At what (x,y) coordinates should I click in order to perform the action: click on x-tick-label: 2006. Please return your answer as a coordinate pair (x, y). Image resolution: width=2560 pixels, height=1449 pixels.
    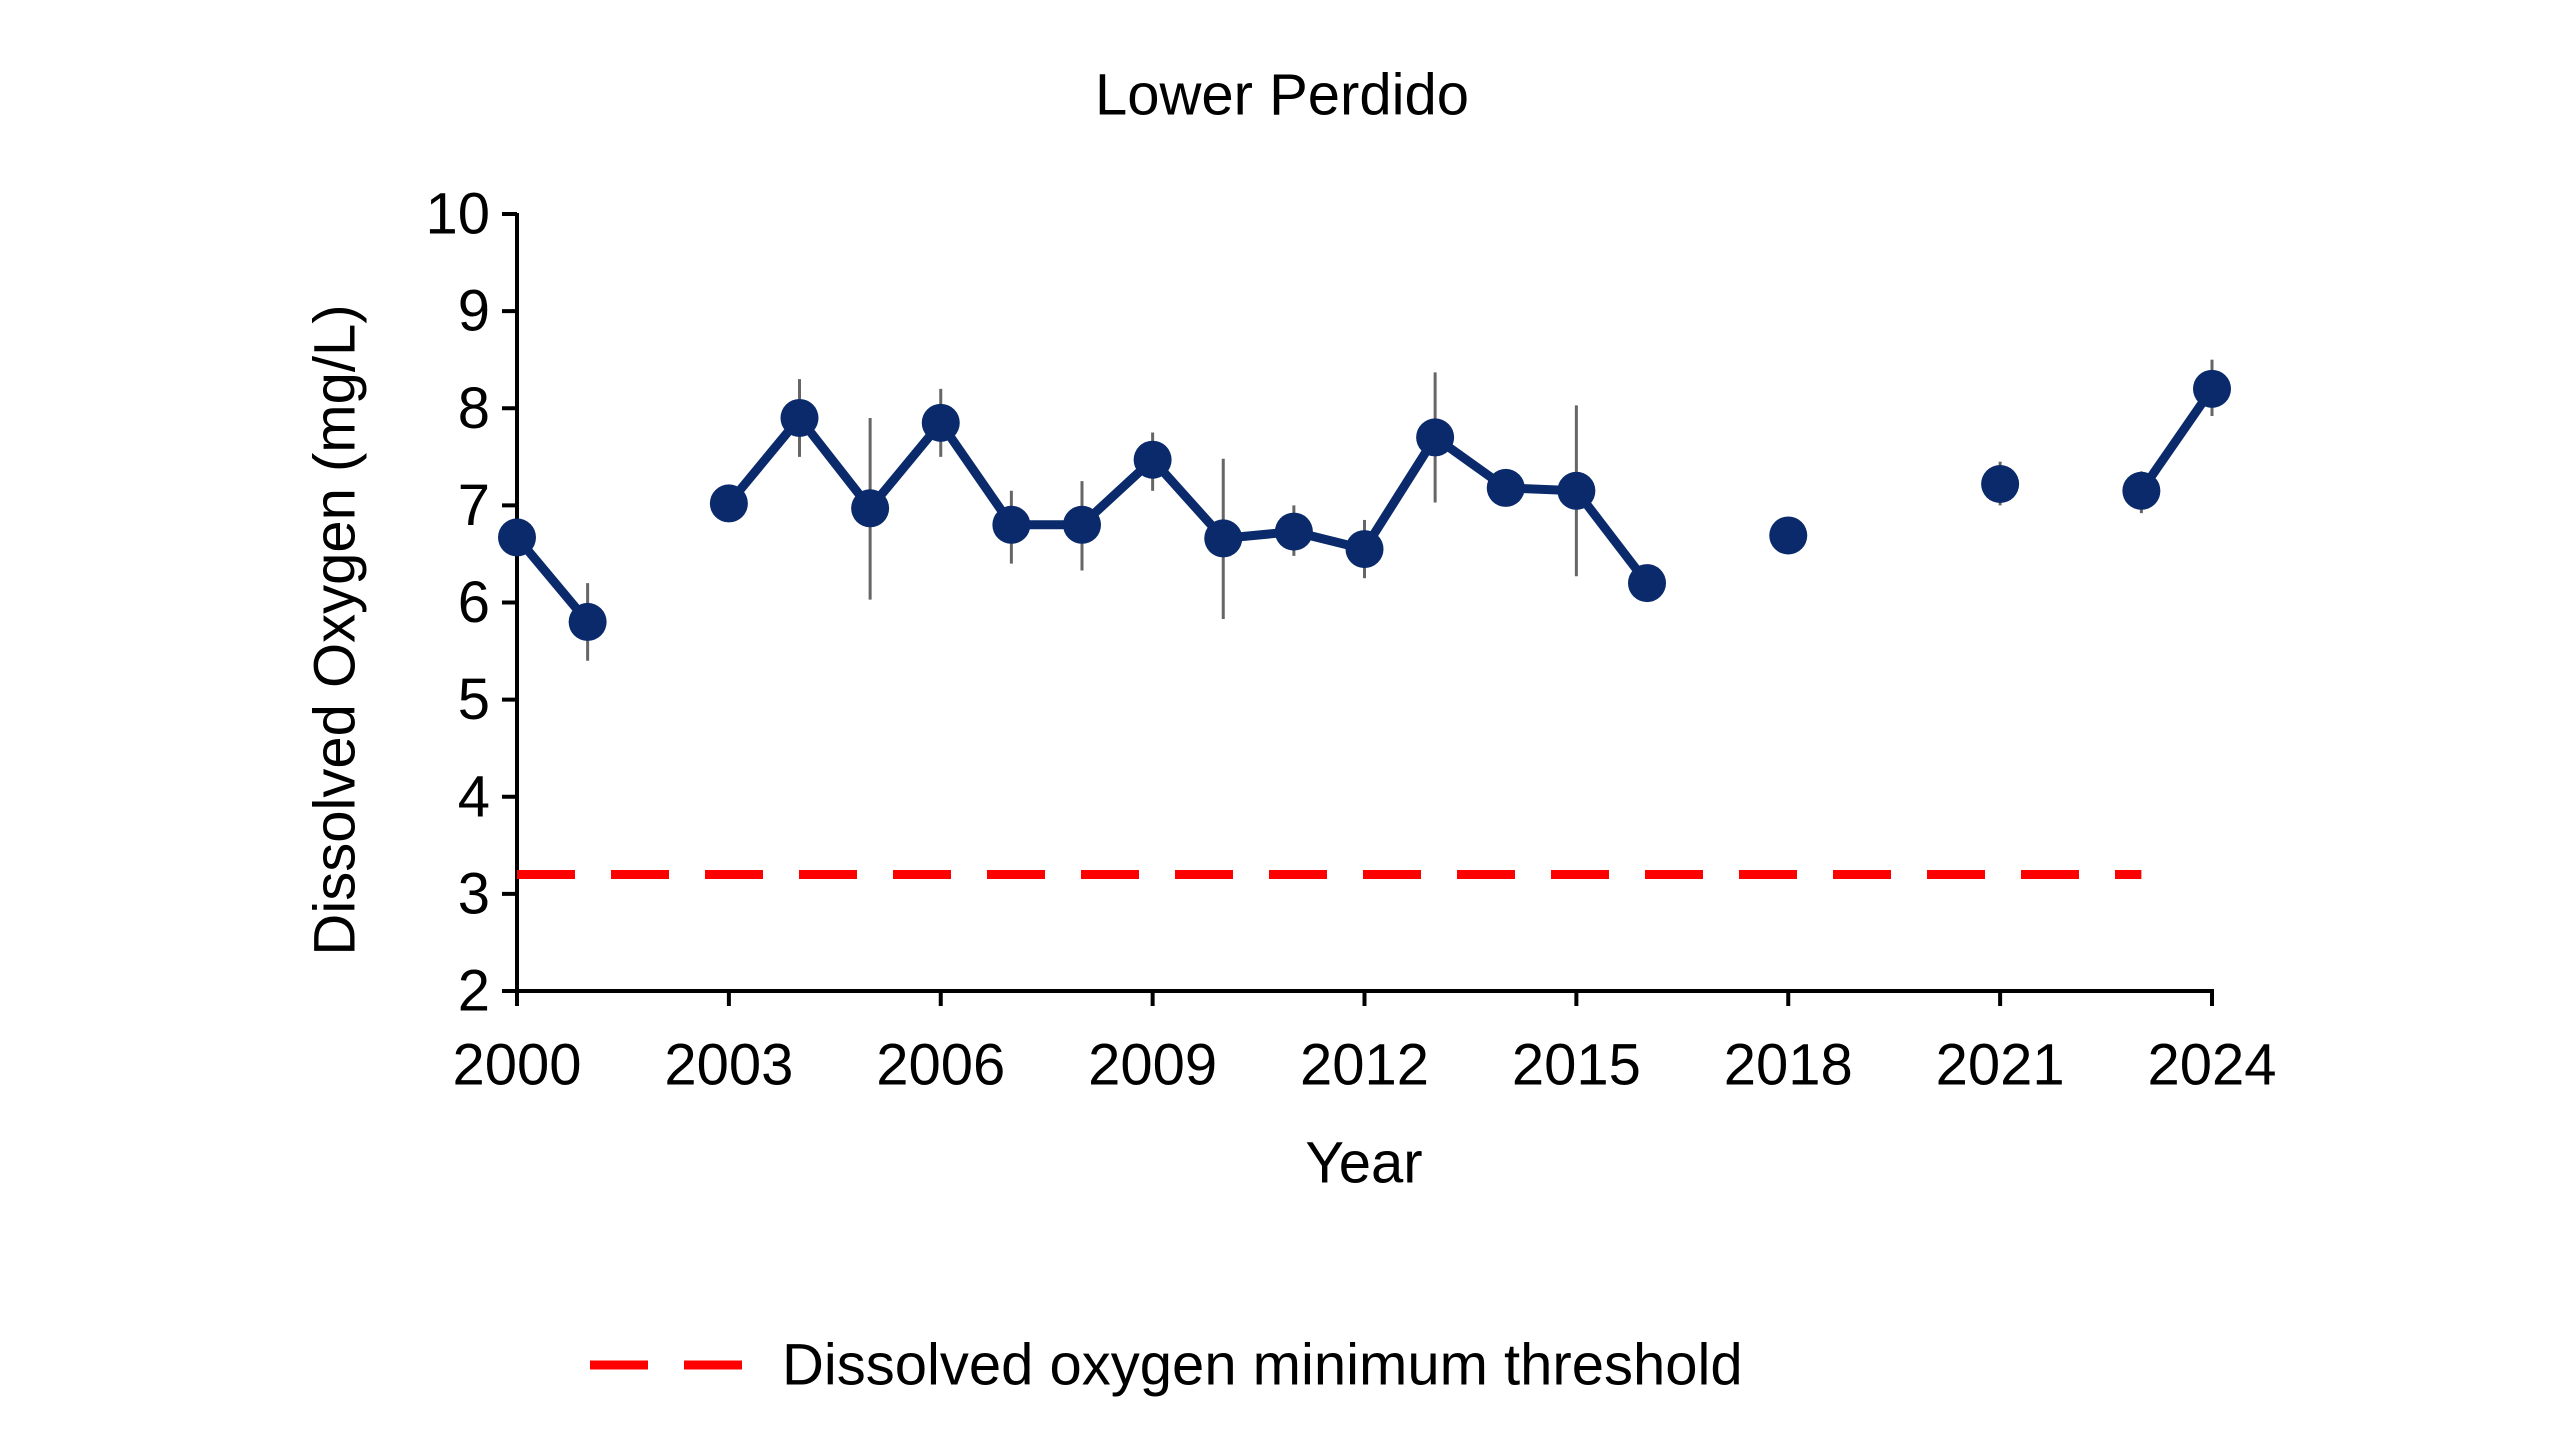
    Looking at the image, I should click on (940, 1065).